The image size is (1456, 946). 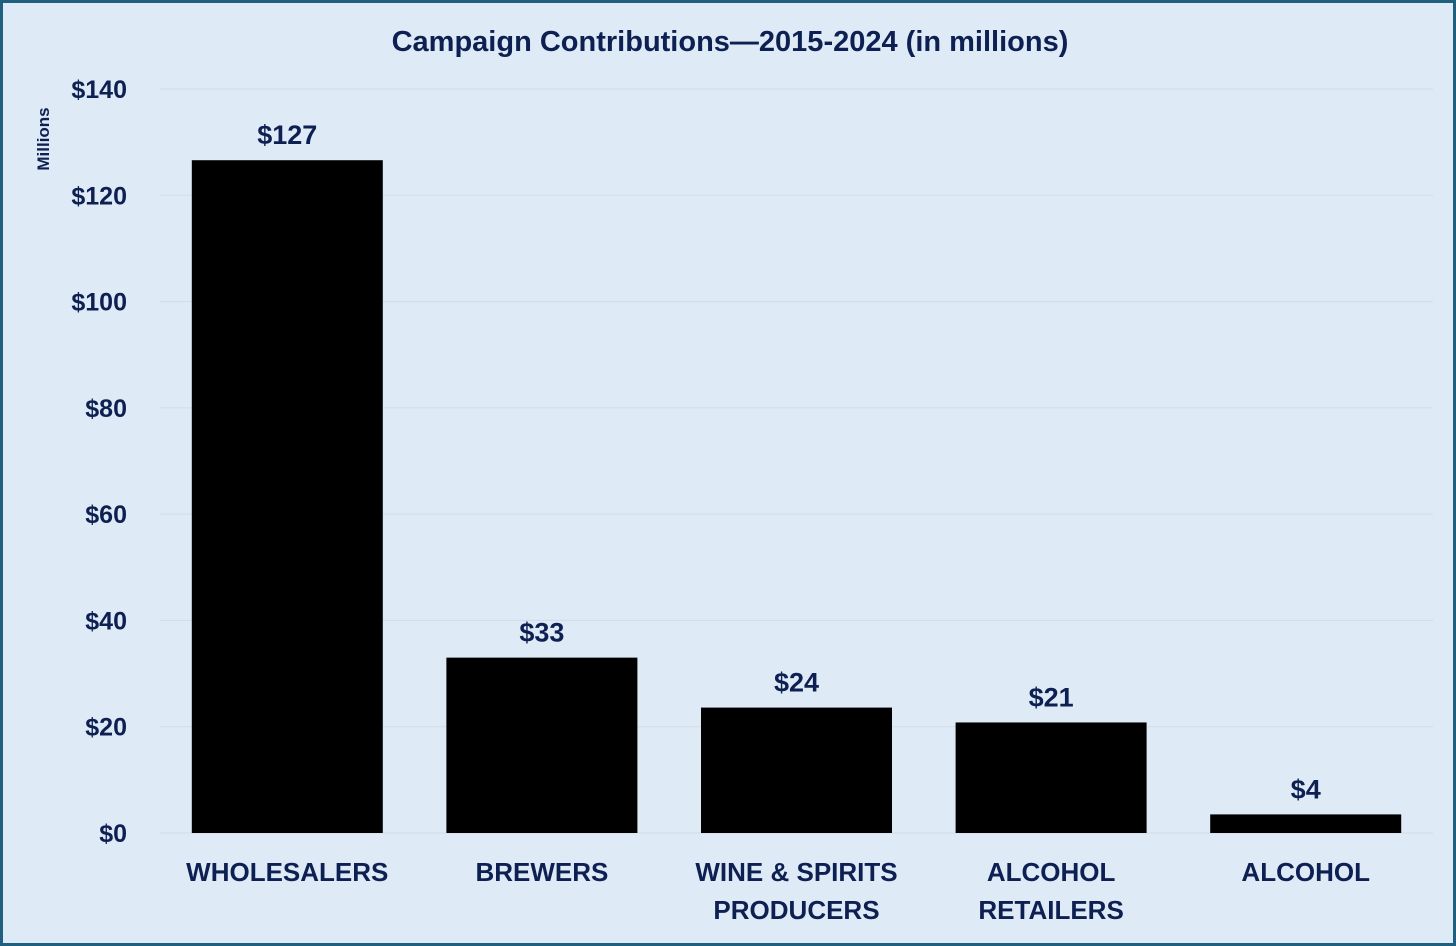 I want to click on data-label: $24, so click(x=796, y=683).